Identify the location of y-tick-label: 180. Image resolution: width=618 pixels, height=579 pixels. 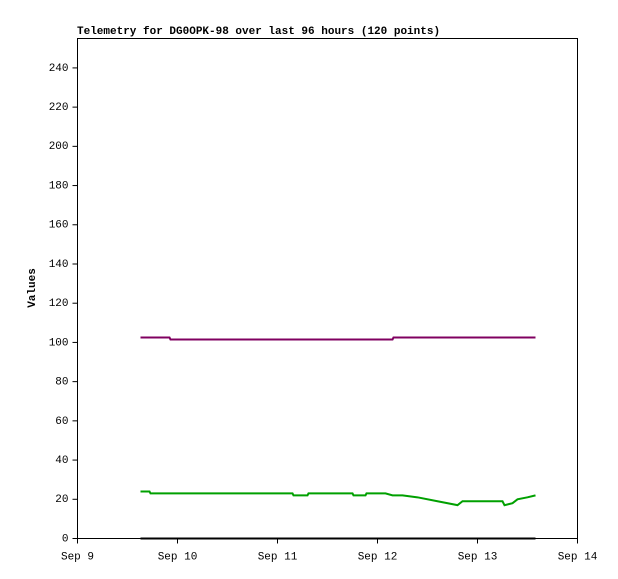
(59, 186).